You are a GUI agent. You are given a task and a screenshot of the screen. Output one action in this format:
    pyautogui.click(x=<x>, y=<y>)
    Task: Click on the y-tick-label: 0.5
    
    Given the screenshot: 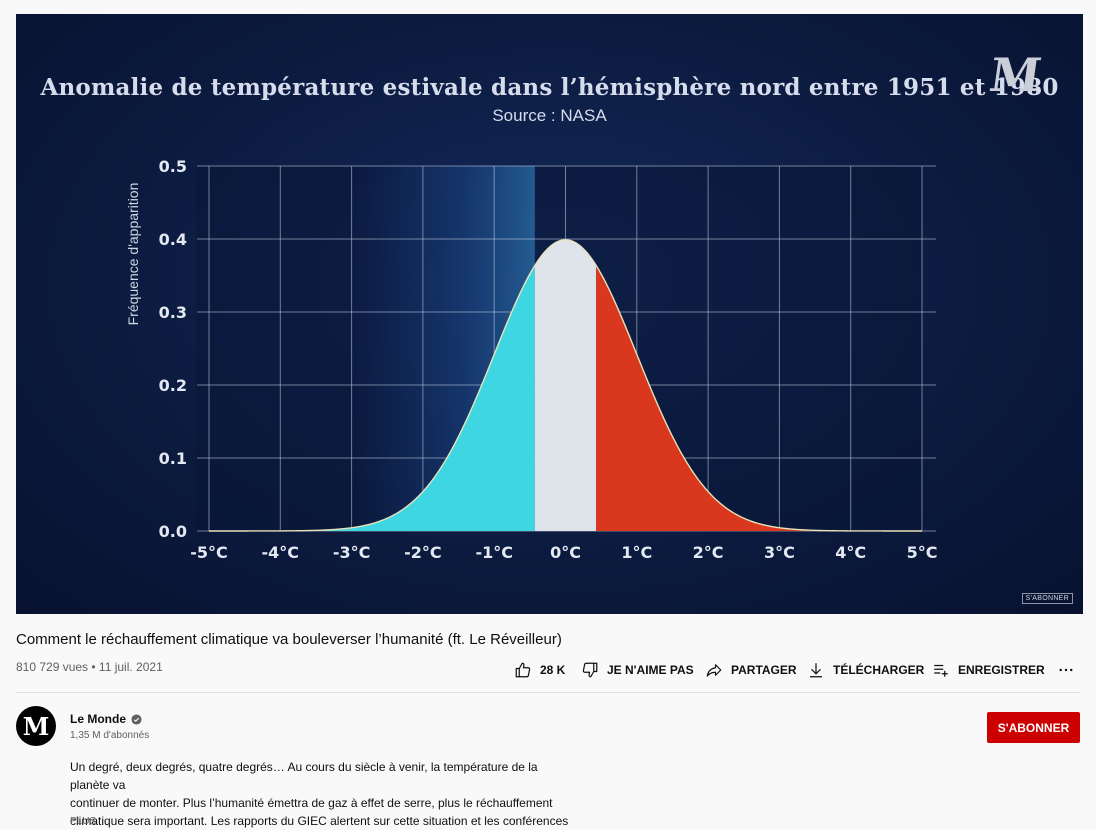 What is the action you would take?
    pyautogui.click(x=173, y=166)
    